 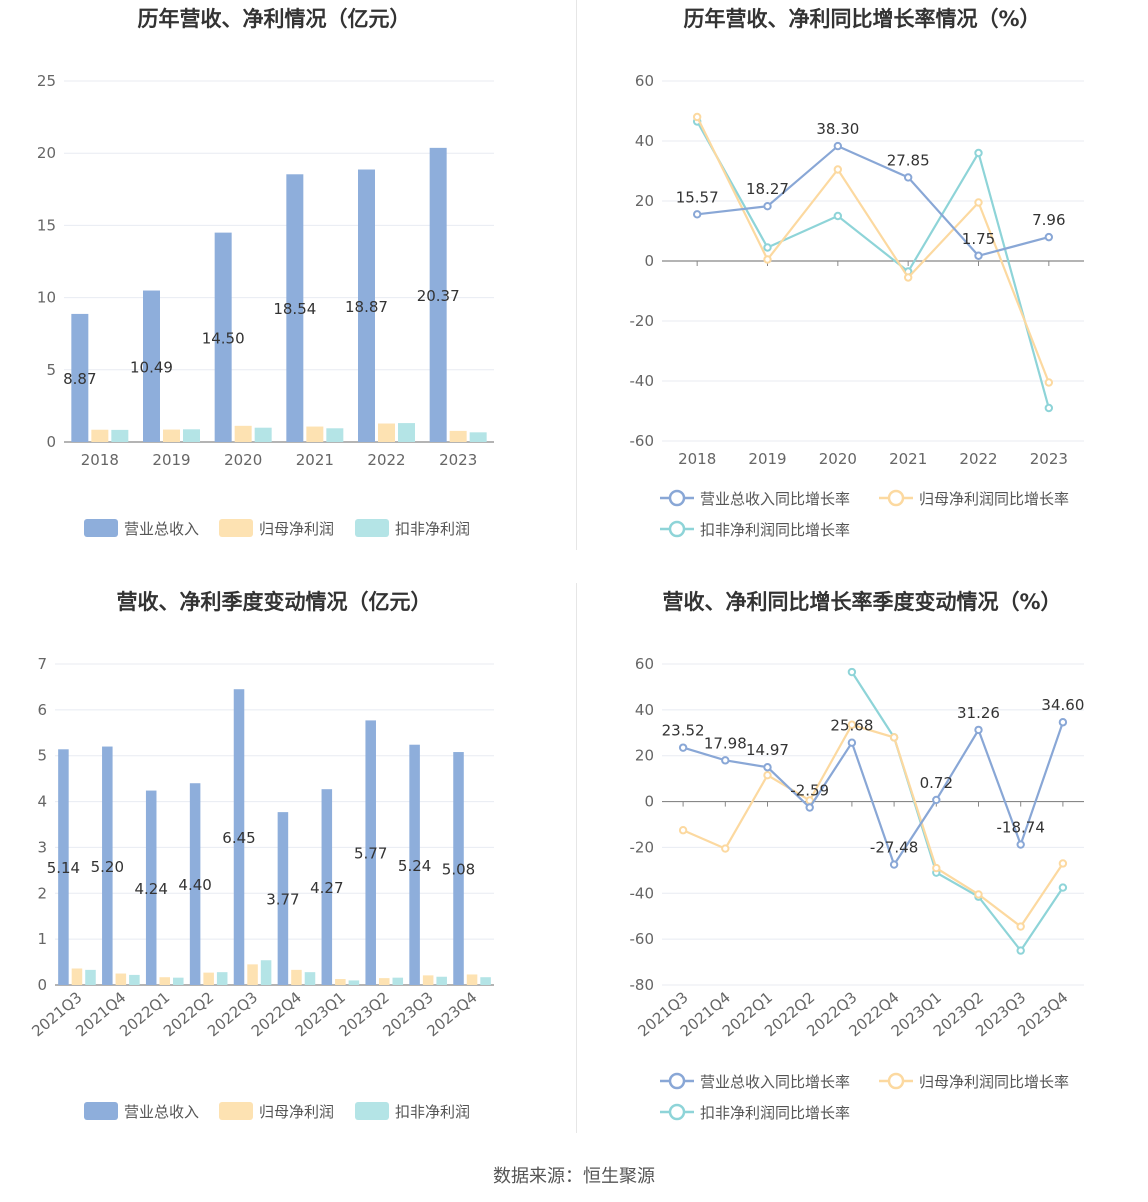 I want to click on point-data-label: 34.60, so click(x=1062, y=705).